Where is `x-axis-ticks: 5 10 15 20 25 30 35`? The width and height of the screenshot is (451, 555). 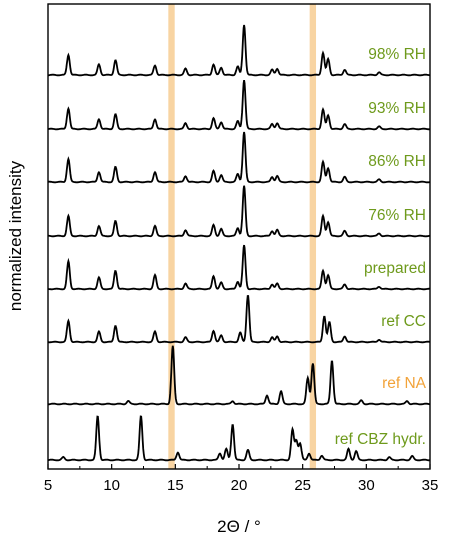 x-axis-ticks: 5 10 15 20 25 30 35 is located at coordinates (241, 479).